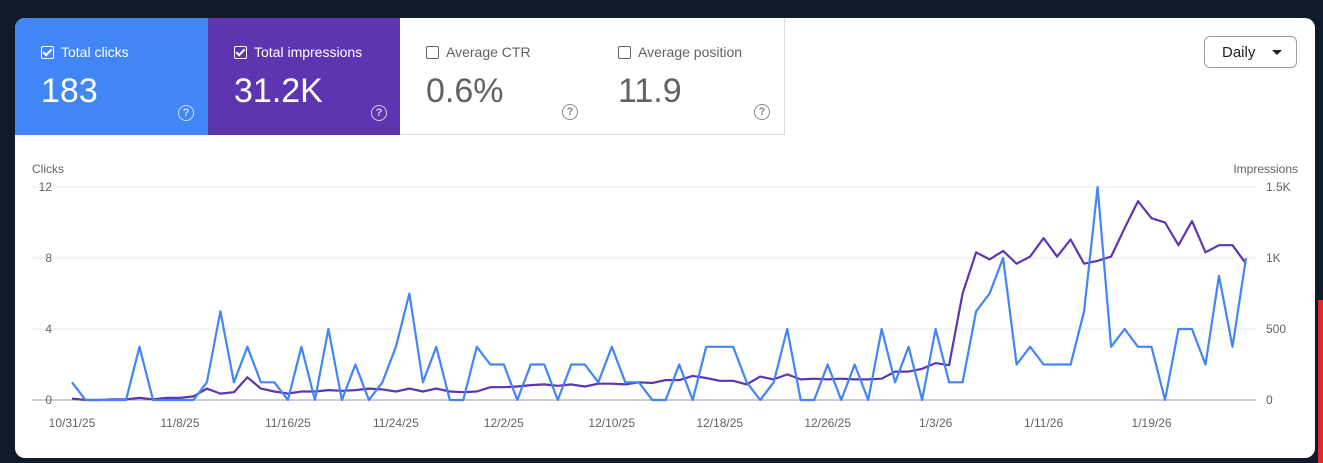  I want to click on left-tick-label: 4, so click(48, 329).